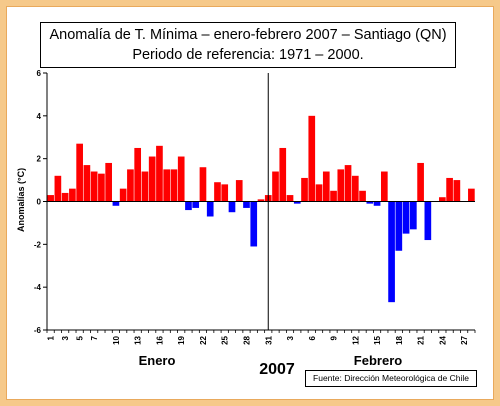  Describe the element at coordinates (225, 339) in the screenshot. I see `x-tick-label: 25` at that location.